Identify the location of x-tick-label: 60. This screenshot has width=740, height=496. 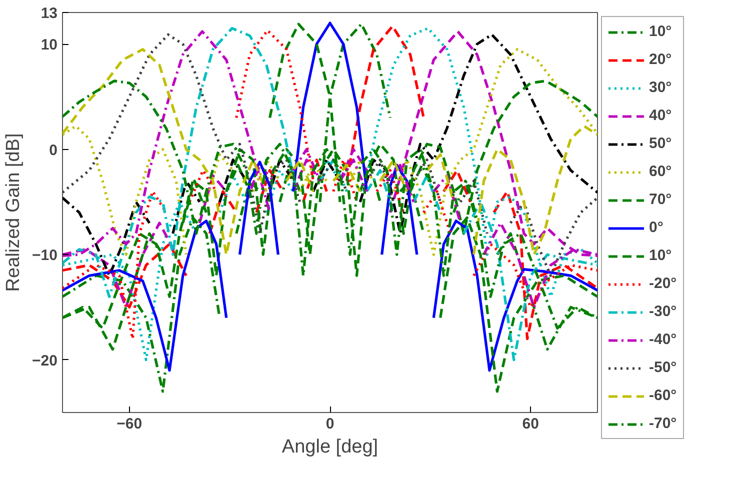
(530, 424).